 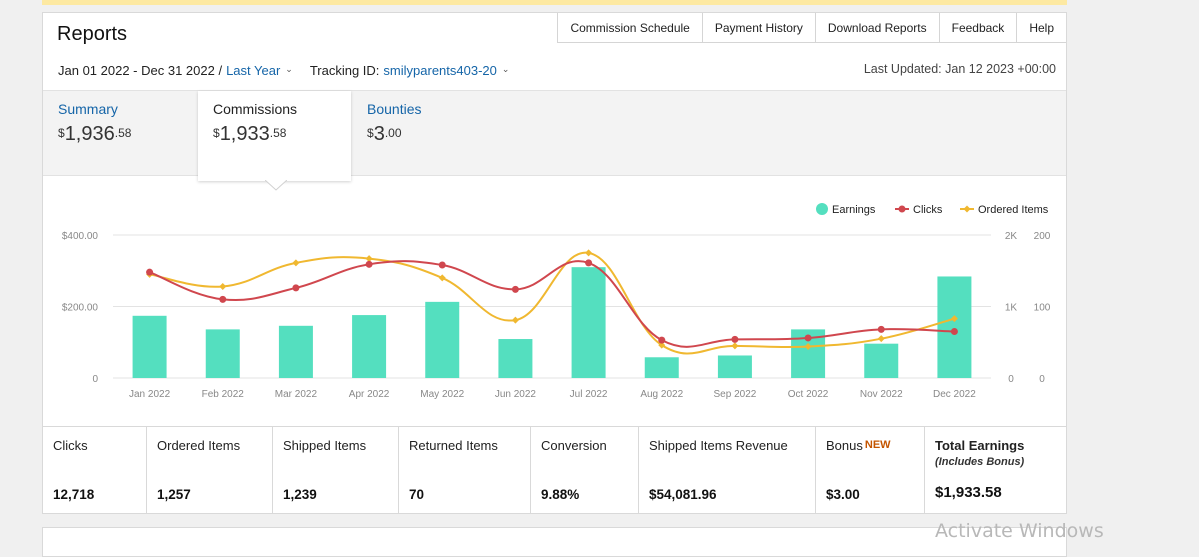 I want to click on download-reports-button: Download Reports, so click(x=878, y=27).